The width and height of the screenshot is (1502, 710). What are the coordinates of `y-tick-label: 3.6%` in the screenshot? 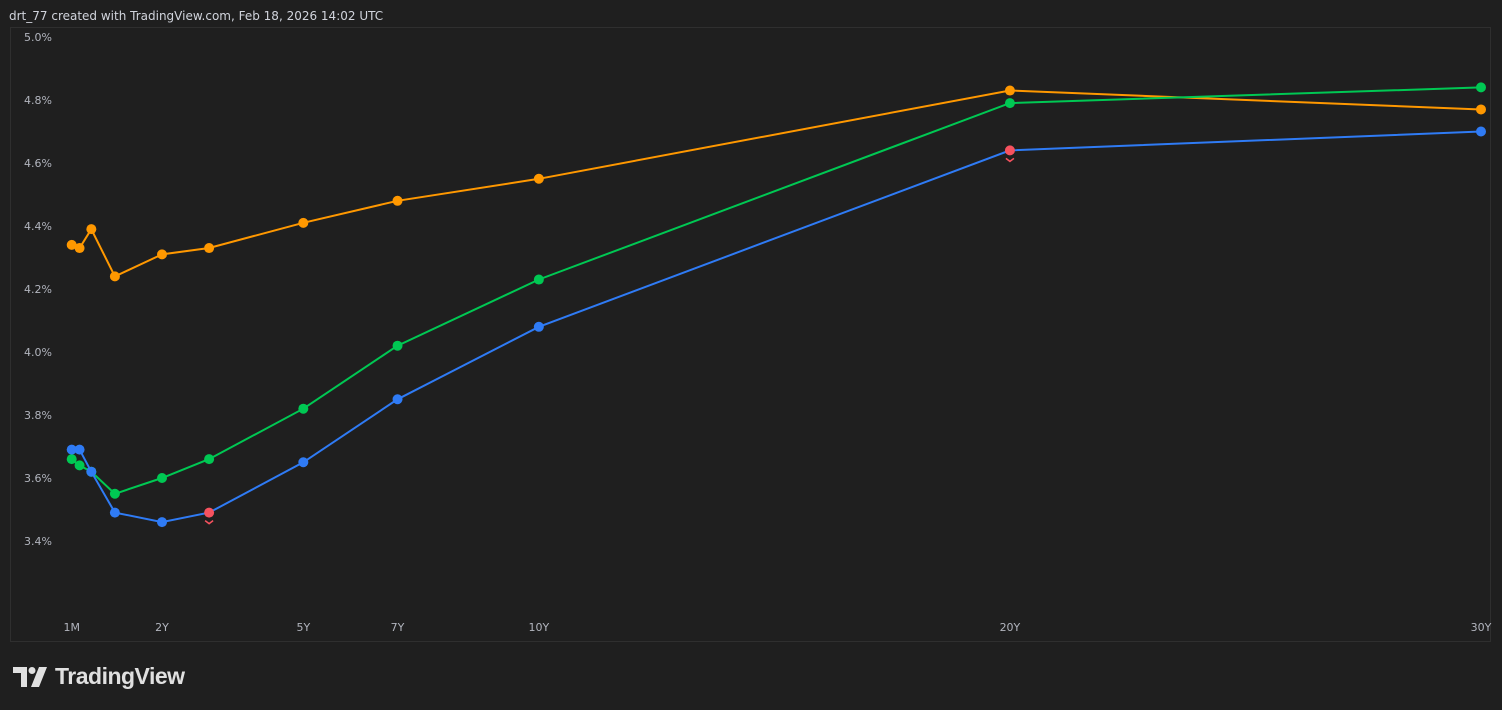 It's located at (38, 478).